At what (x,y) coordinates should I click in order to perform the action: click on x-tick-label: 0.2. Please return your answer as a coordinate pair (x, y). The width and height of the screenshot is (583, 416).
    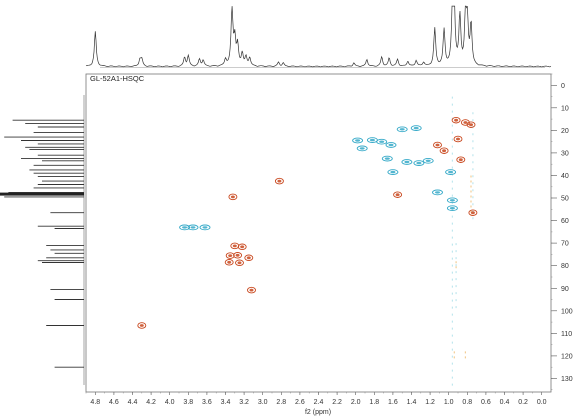
    Looking at the image, I should click on (523, 402).